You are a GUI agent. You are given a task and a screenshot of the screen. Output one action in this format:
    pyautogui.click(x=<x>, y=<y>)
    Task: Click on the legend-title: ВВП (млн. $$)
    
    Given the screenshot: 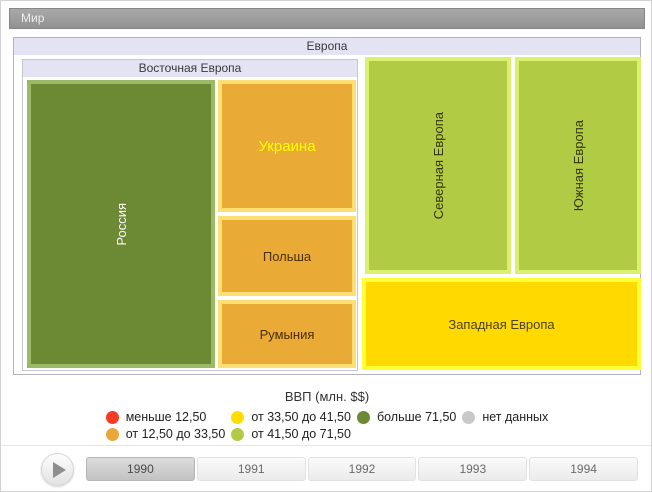 What is the action you would take?
    pyautogui.click(x=327, y=396)
    